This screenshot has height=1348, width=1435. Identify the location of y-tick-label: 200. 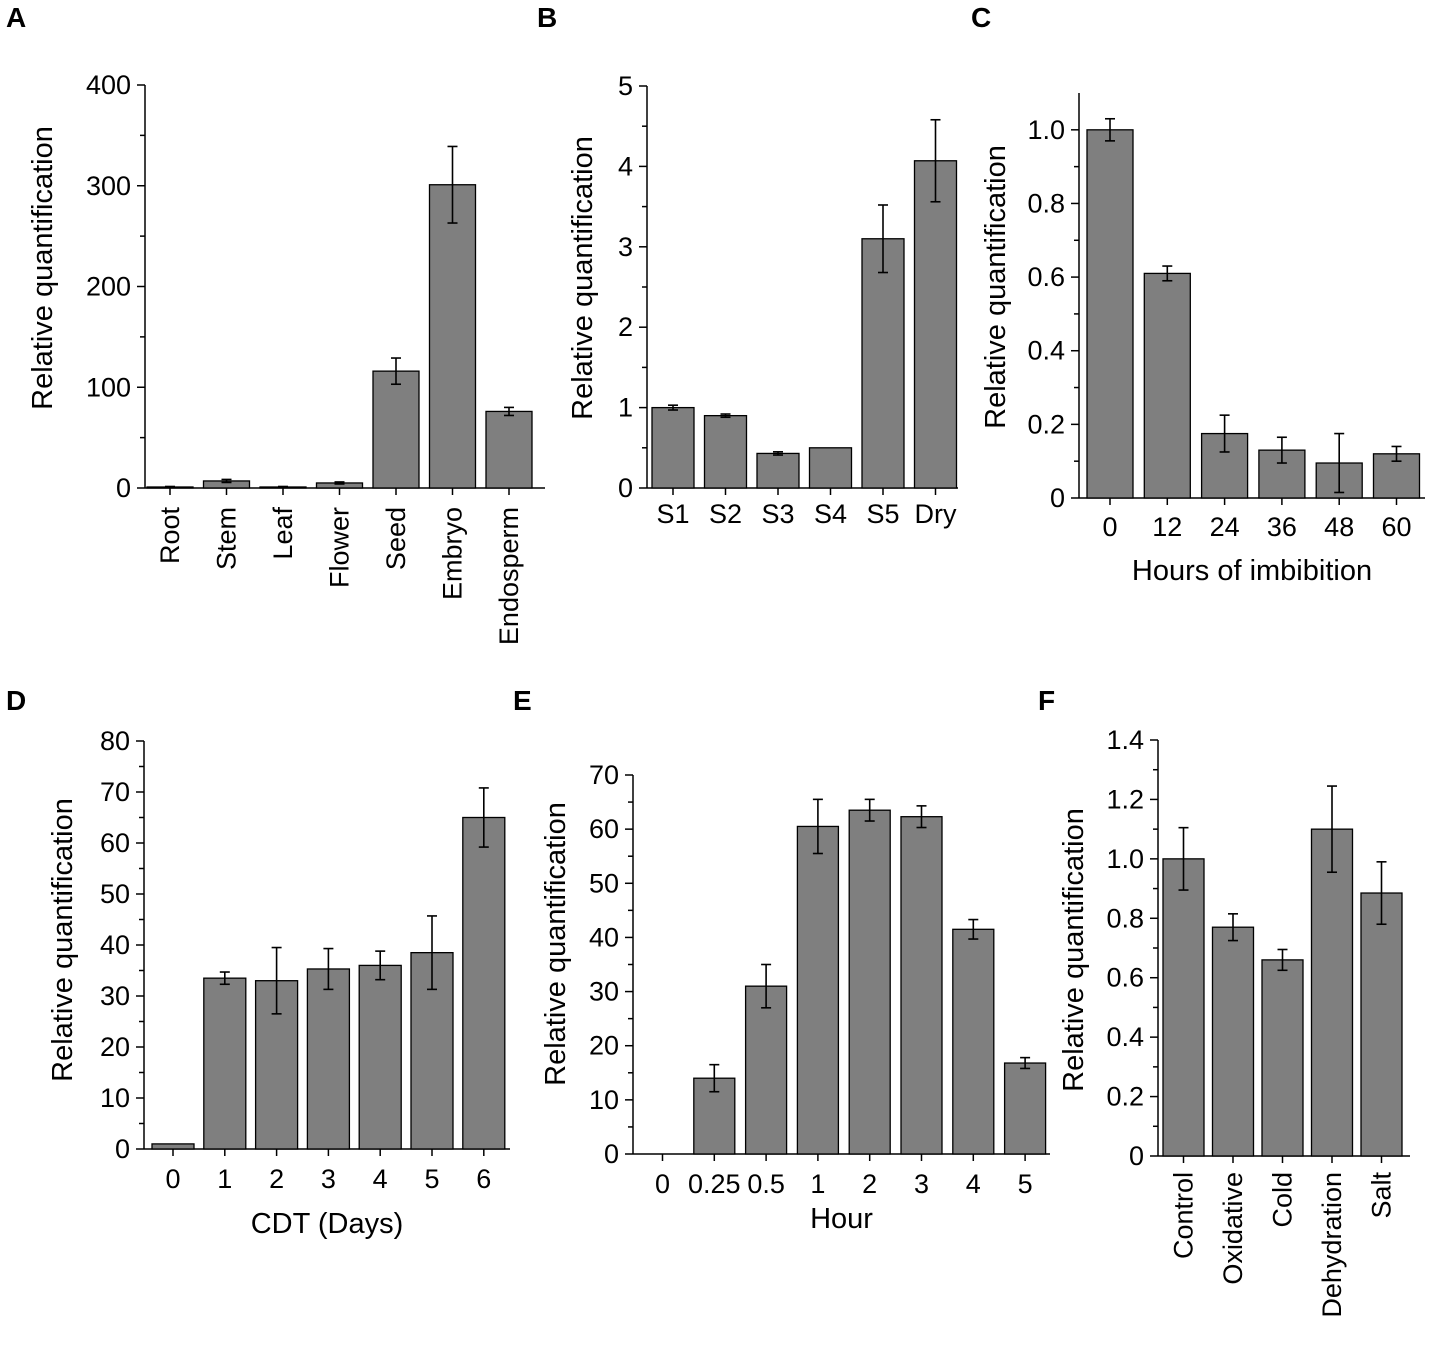
(108, 287).